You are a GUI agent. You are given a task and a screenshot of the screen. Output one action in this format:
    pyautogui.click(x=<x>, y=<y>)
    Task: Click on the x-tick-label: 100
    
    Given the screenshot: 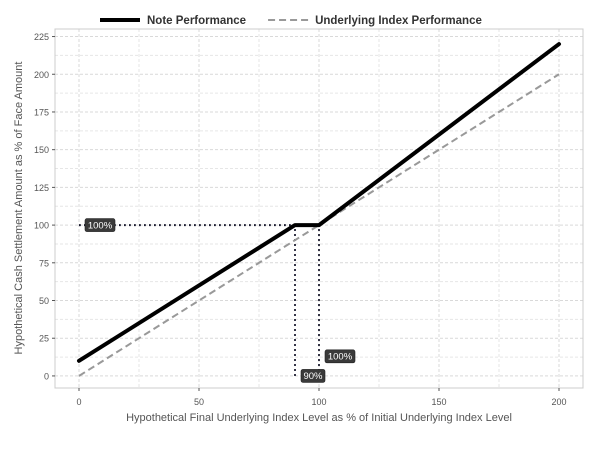 What is the action you would take?
    pyautogui.click(x=318, y=402)
    